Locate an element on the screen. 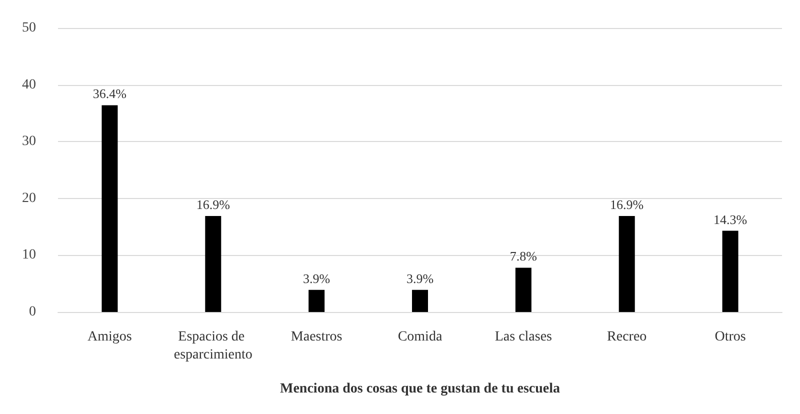  data-label: 7.8% is located at coordinates (524, 256).